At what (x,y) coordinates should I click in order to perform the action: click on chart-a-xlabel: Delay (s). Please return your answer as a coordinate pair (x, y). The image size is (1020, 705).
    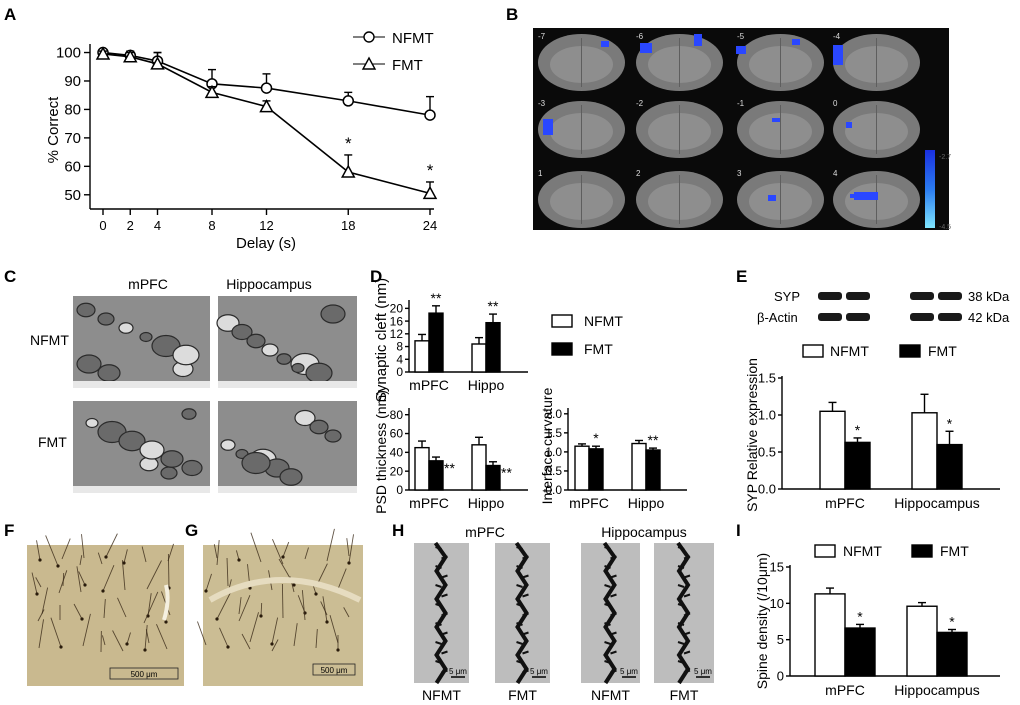
    Looking at the image, I should click on (266, 243).